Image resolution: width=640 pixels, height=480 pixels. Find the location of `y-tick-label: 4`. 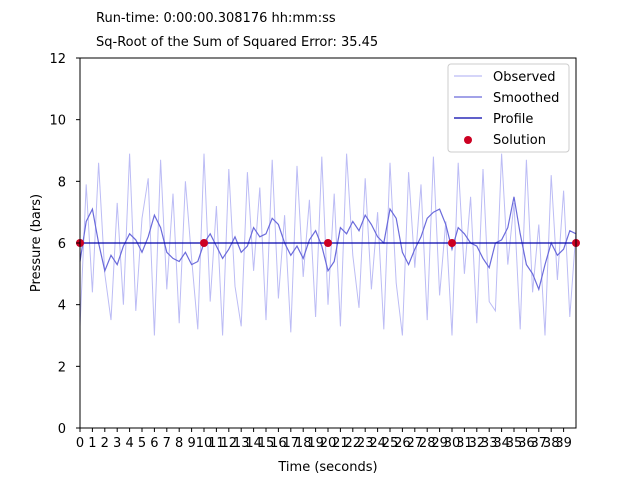

y-tick-label: 4 is located at coordinates (62, 306).